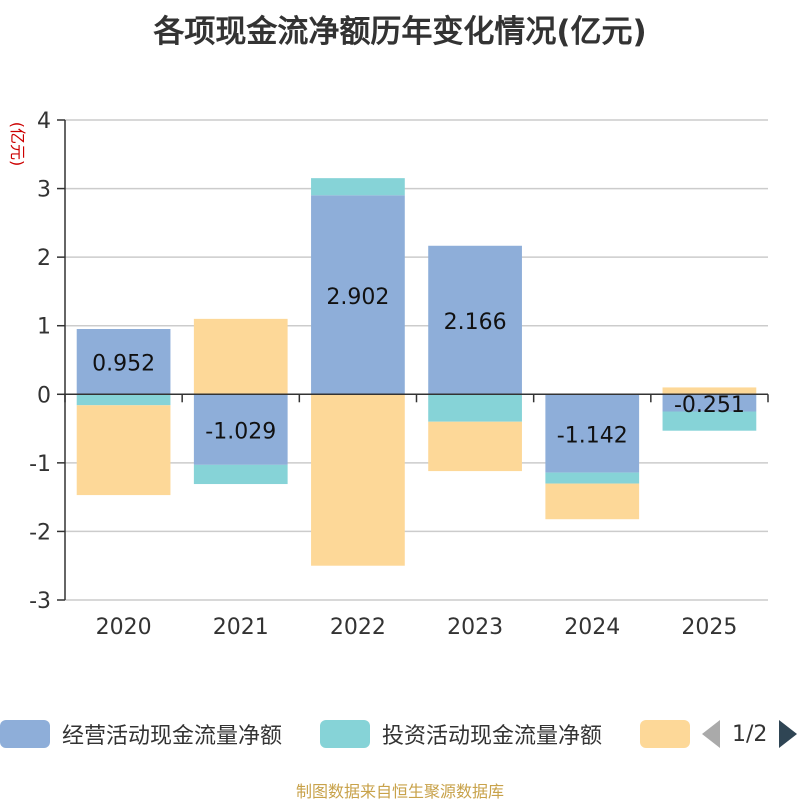 The width and height of the screenshot is (800, 802). Describe the element at coordinates (475, 627) in the screenshot. I see `x-tick-label-2023: 2023` at that location.